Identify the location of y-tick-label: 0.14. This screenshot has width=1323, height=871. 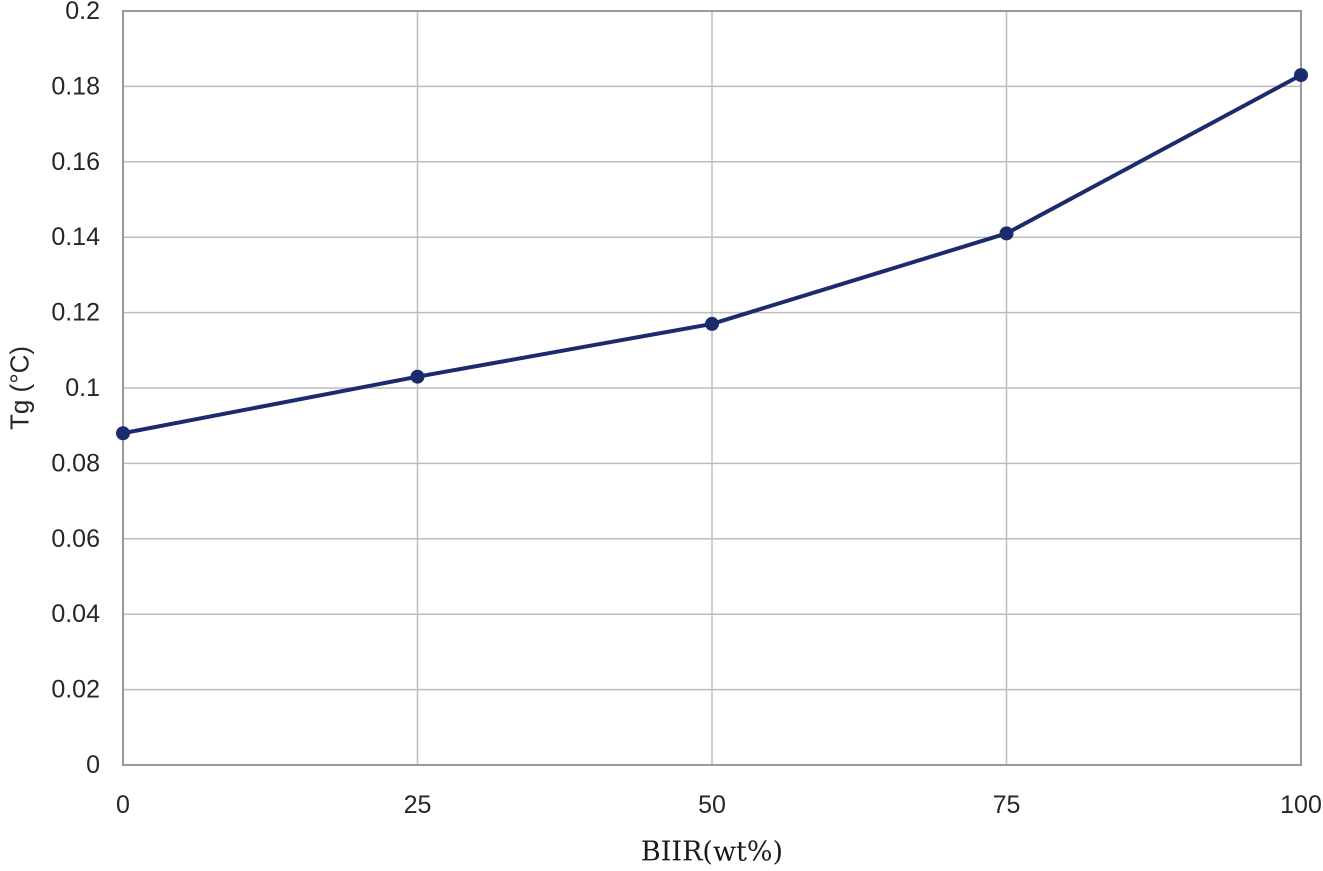
(75, 237).